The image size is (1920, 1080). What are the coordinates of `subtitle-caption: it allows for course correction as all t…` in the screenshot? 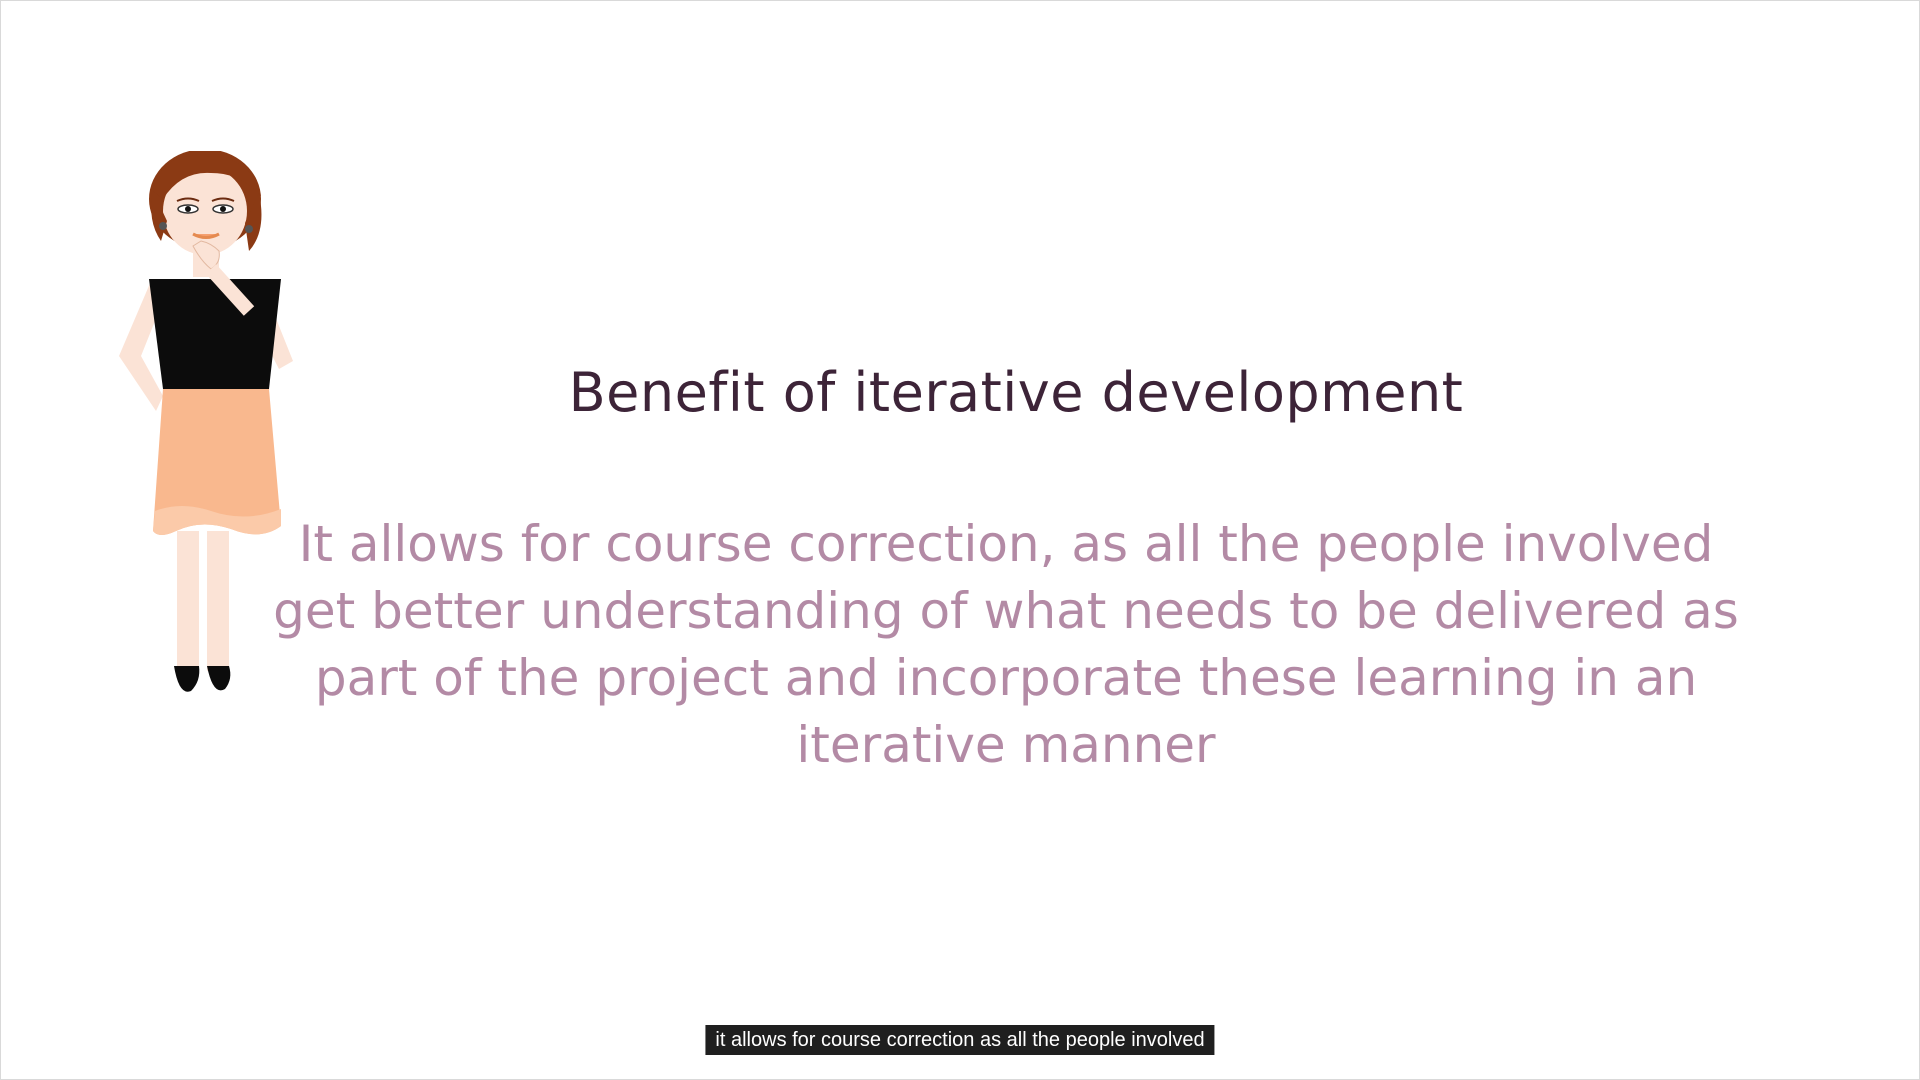 It's located at (960, 1040).